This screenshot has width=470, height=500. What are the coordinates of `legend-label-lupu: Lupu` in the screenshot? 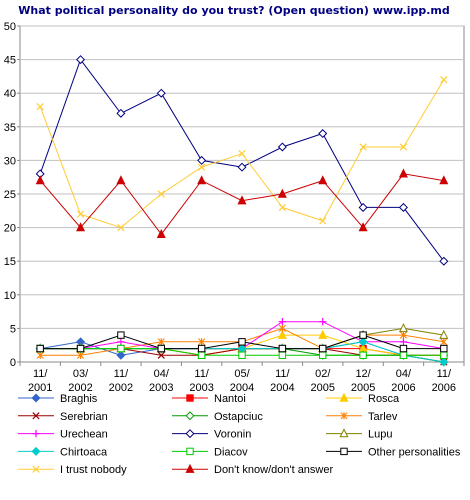 It's located at (380, 435).